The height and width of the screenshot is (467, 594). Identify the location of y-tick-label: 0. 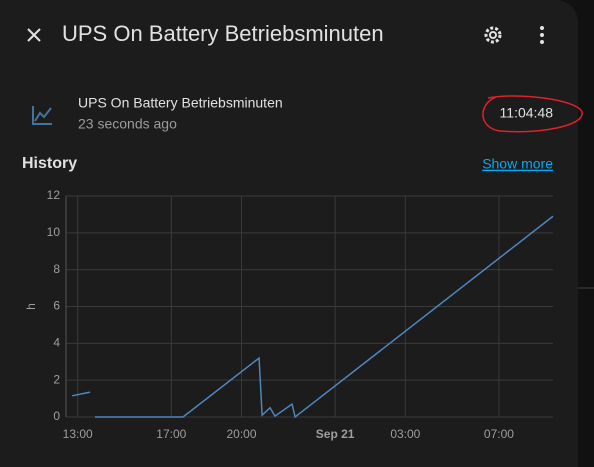
(56, 416).